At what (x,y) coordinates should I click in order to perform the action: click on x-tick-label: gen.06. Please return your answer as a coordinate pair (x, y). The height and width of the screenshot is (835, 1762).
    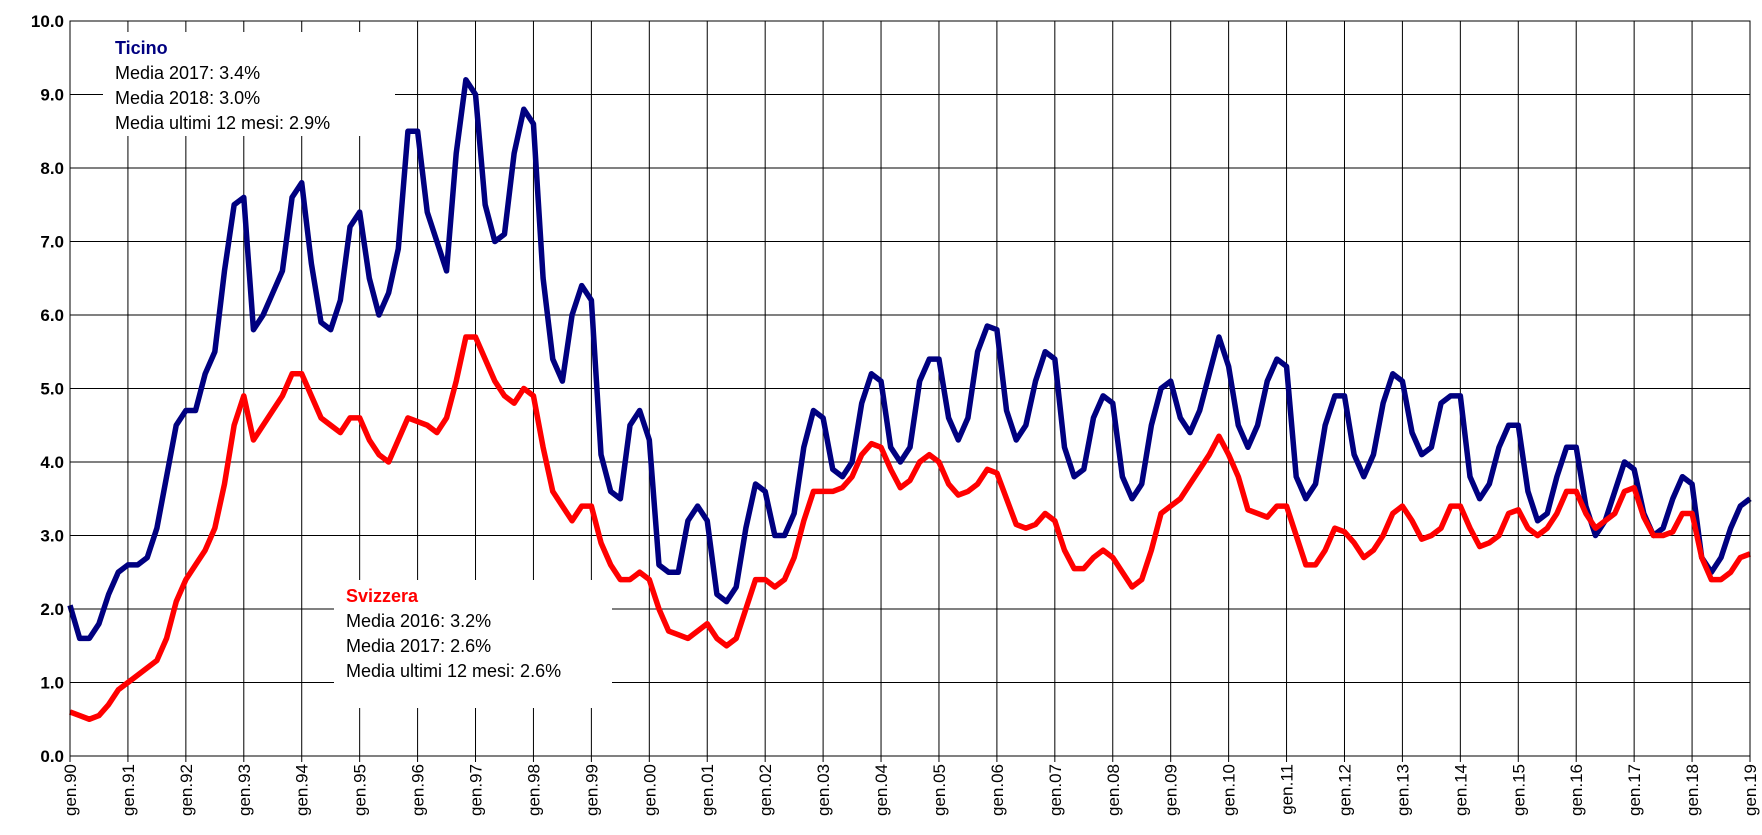
    Looking at the image, I should click on (997, 790).